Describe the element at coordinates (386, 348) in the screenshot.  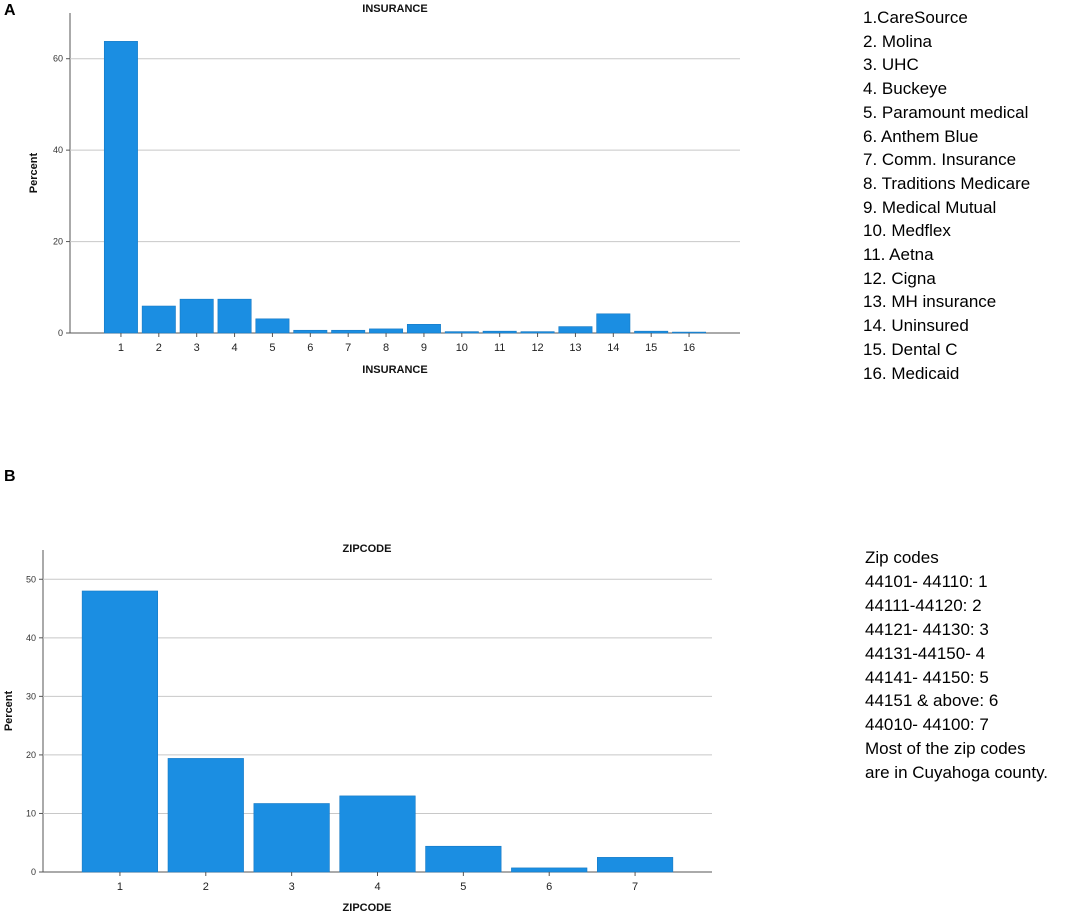
I see `x-tick-label: 8` at that location.